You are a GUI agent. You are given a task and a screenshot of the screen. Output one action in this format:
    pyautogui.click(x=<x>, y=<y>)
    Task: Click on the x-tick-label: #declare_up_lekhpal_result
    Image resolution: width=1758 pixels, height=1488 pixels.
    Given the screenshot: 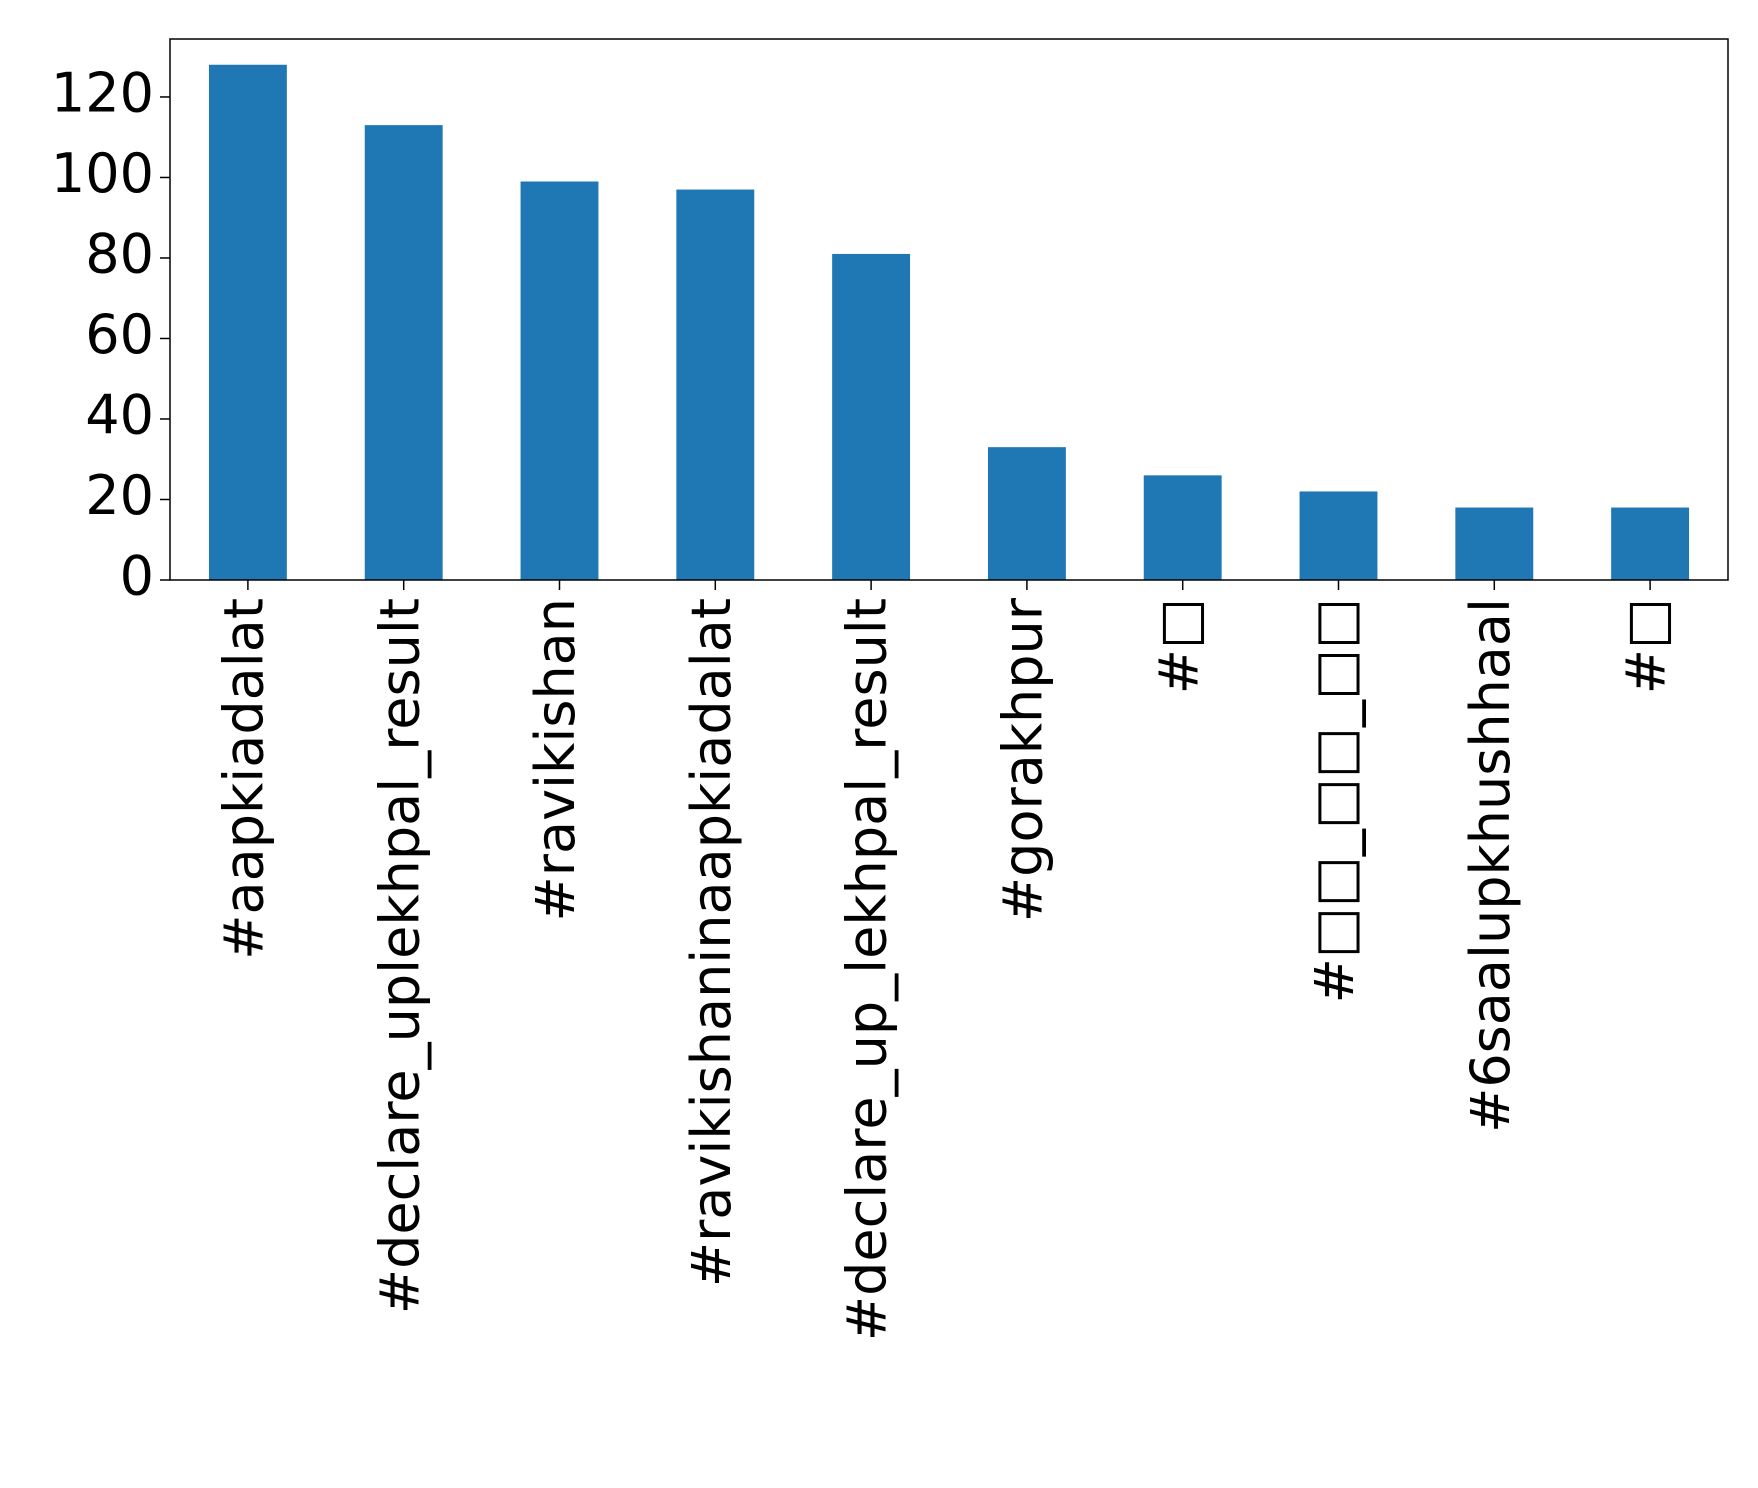 What is the action you would take?
    pyautogui.click(x=867, y=969)
    